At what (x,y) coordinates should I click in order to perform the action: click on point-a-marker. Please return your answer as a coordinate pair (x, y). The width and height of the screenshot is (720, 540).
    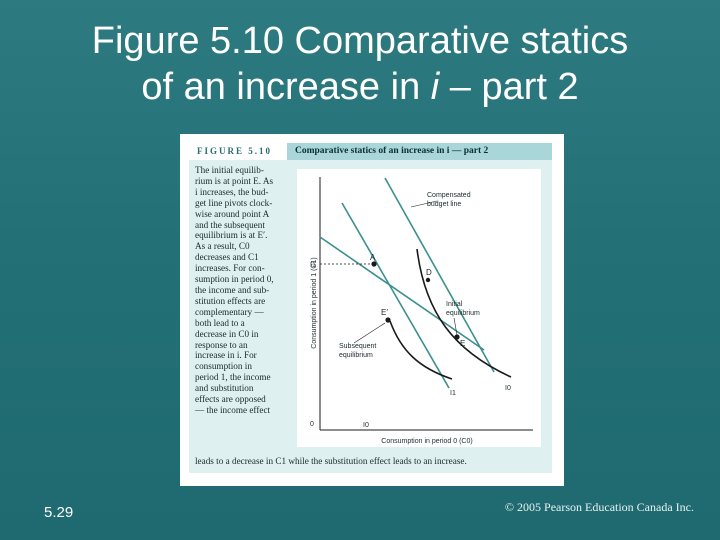
    Looking at the image, I should click on (374, 264).